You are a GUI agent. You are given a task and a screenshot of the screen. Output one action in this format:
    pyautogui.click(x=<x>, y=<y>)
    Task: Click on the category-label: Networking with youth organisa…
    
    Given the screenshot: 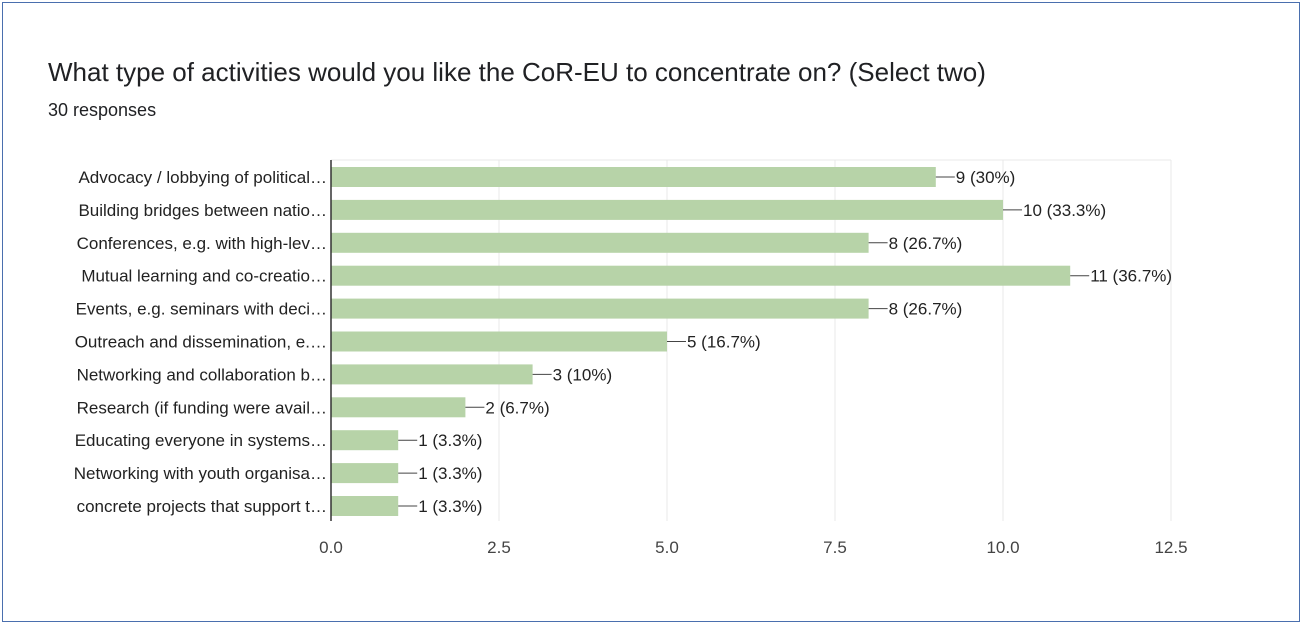 What is the action you would take?
    pyautogui.click(x=200, y=473)
    